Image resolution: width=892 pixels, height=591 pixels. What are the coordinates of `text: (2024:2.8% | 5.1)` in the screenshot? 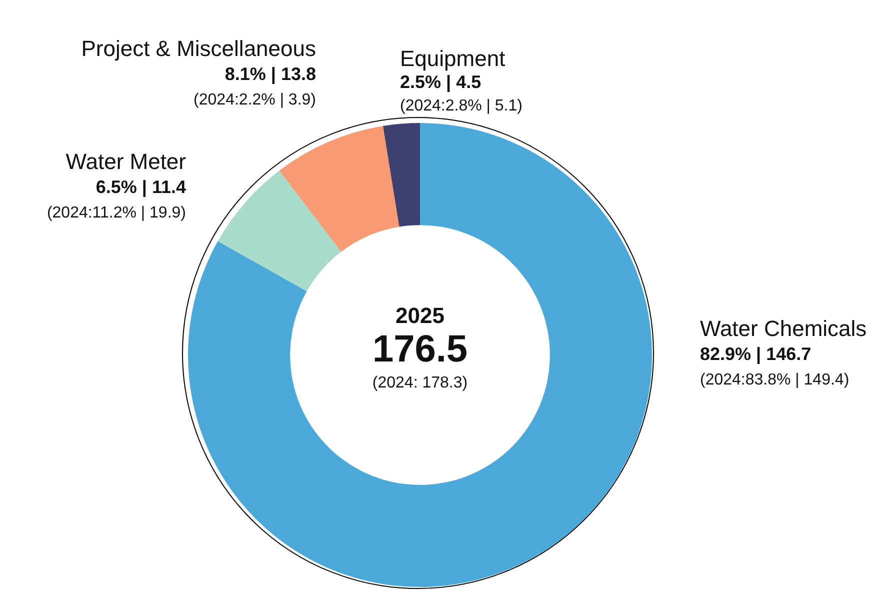 It's located at (461, 105).